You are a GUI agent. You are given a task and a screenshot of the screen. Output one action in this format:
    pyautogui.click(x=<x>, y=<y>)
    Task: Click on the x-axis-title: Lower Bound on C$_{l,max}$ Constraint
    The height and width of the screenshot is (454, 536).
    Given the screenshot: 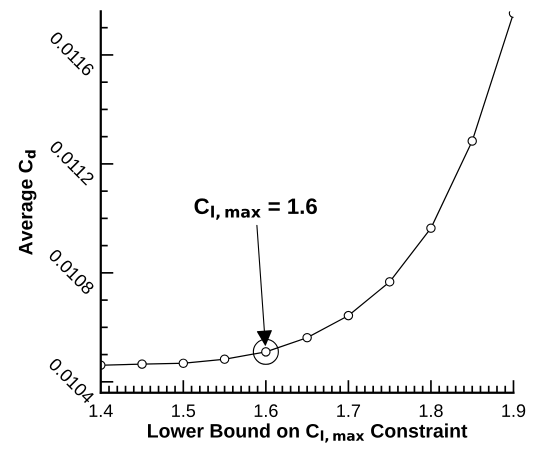 What is the action you would take?
    pyautogui.click(x=308, y=433)
    